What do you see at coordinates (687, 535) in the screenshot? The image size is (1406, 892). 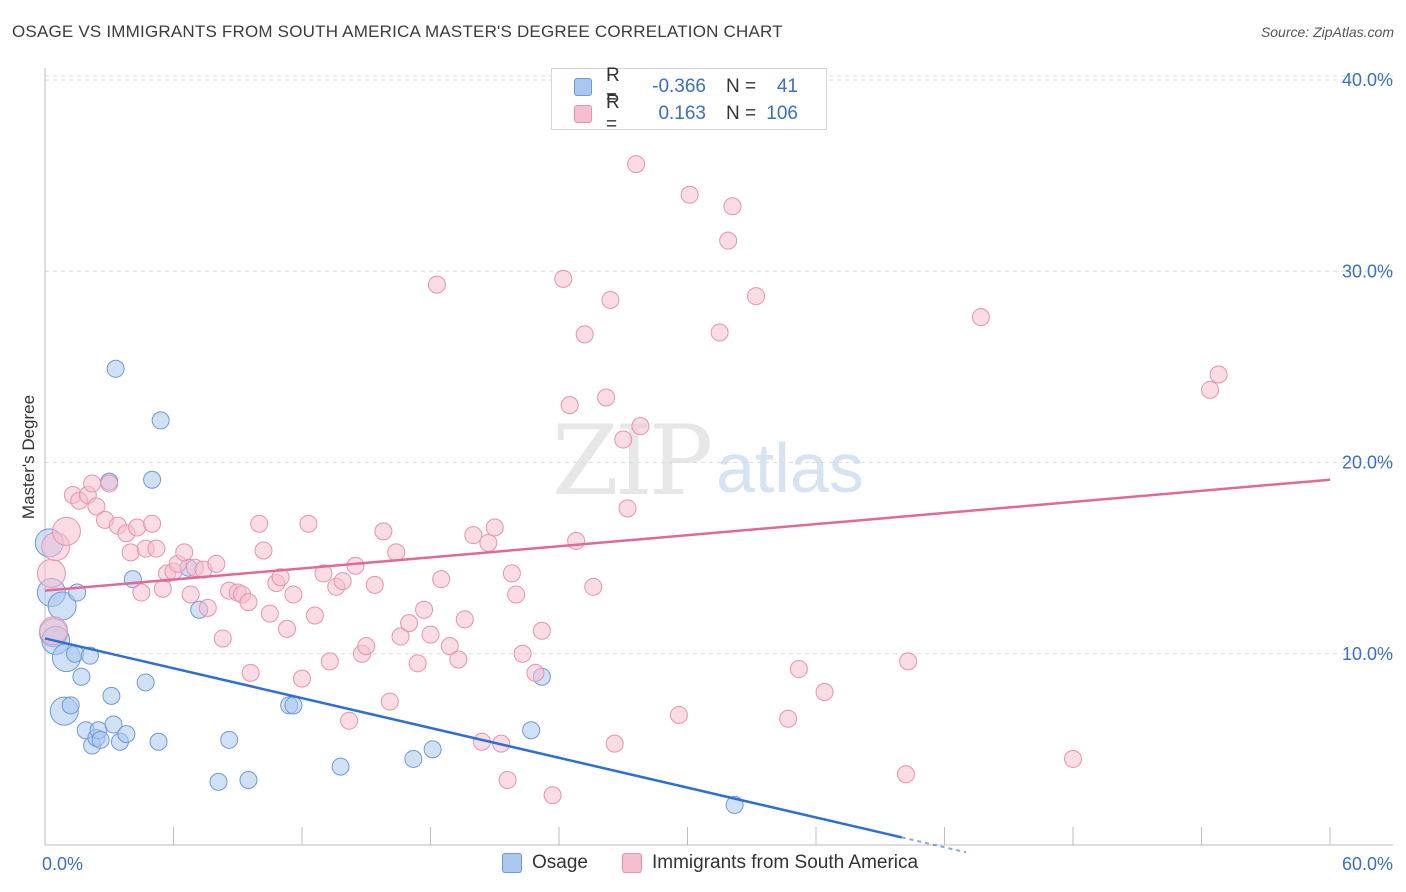 I see `immigrants-trend-line` at bounding box center [687, 535].